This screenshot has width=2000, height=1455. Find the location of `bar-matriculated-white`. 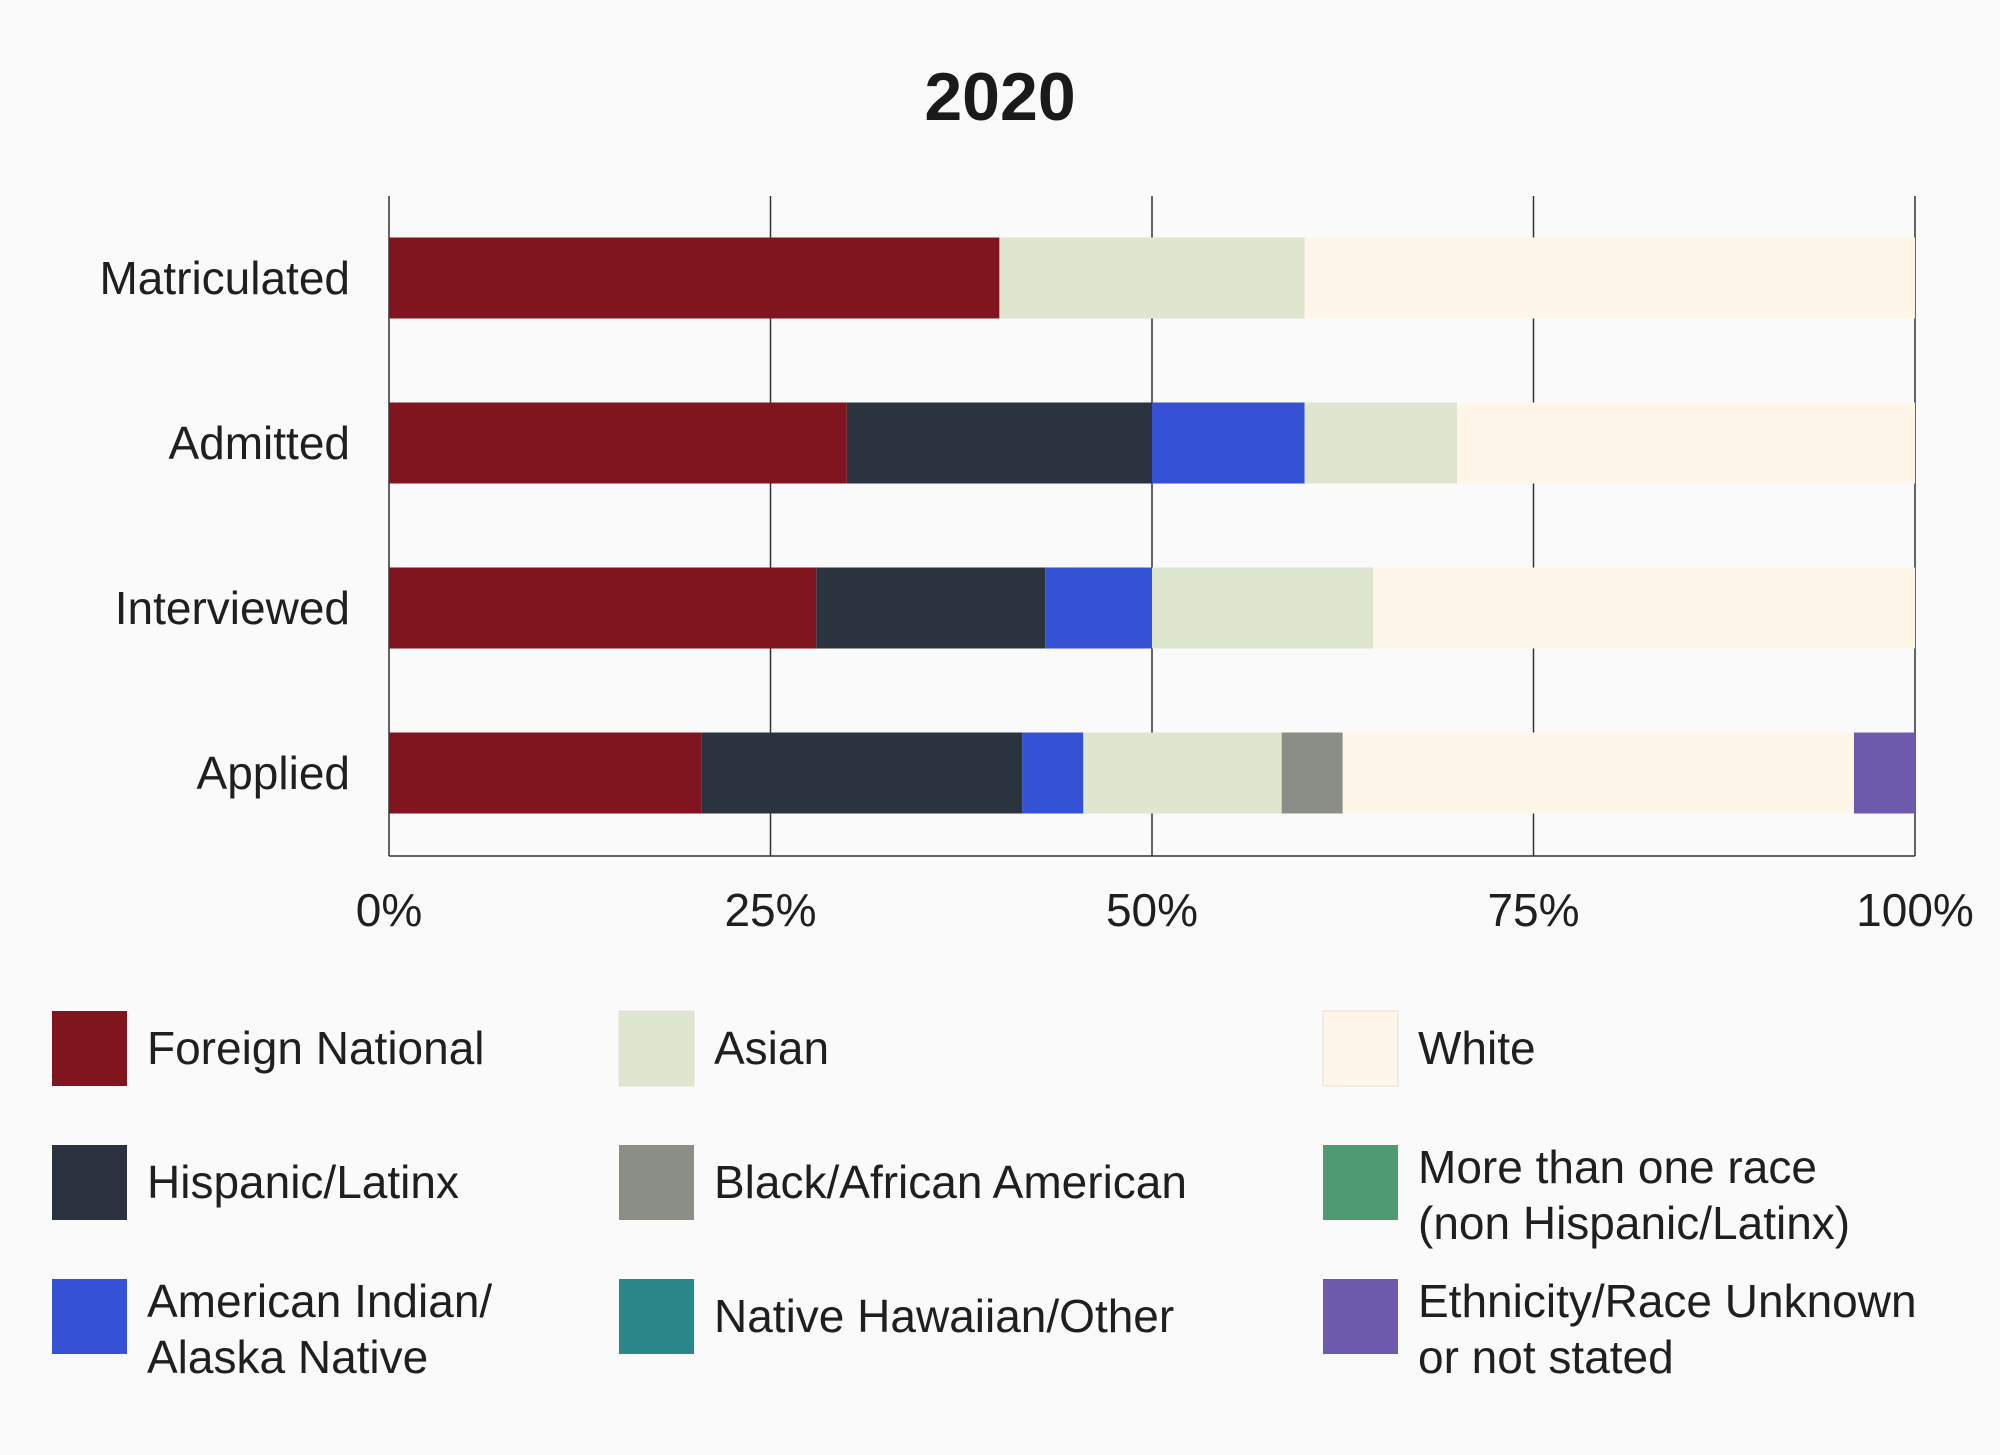

bar-matriculated-white is located at coordinates (1609, 278).